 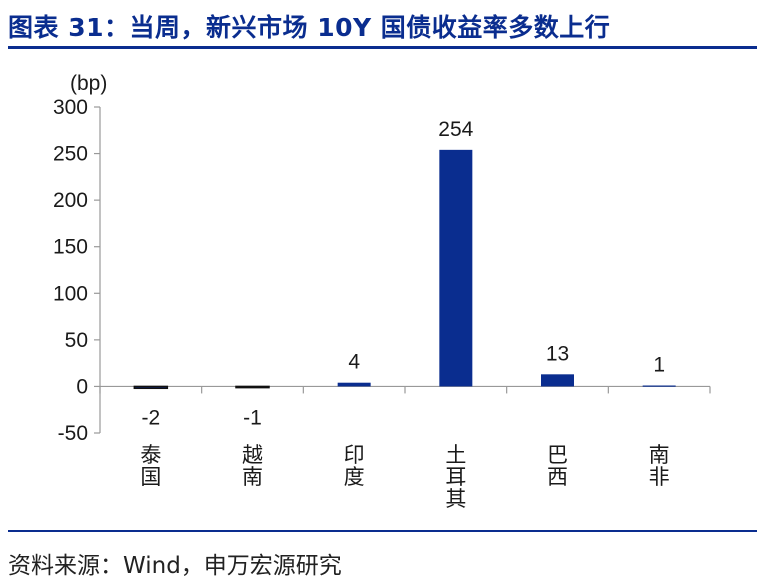 What do you see at coordinates (70, 154) in the screenshot?
I see `y-tick-label: 250` at bounding box center [70, 154].